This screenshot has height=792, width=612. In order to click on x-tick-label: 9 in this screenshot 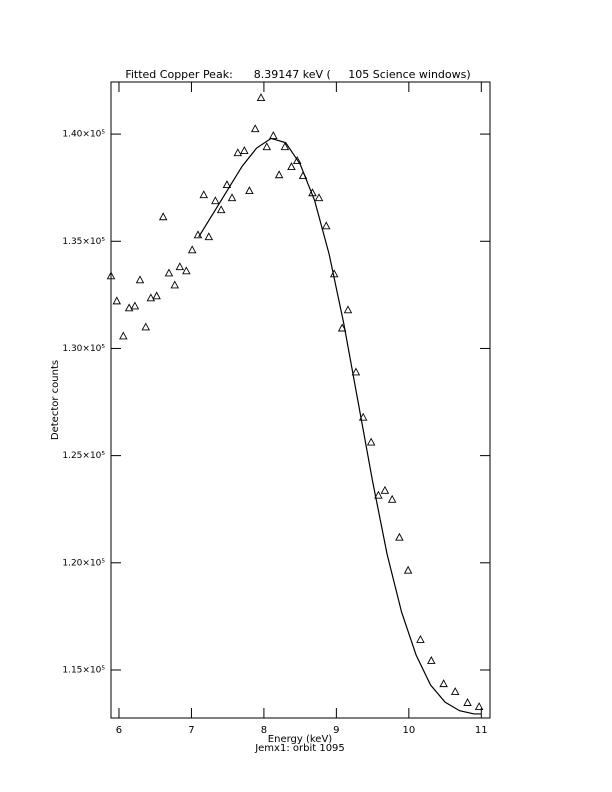, I will do `click(336, 730)`.